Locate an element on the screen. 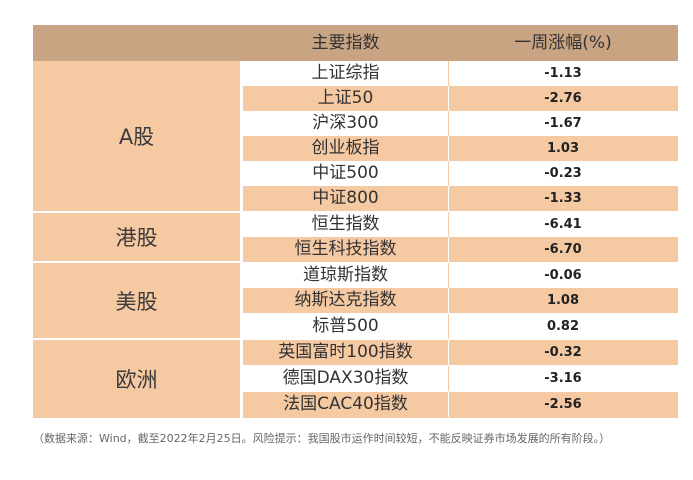 Image resolution: width=693 pixels, height=480 pixels. index-name: 标普500 is located at coordinates (345, 326).